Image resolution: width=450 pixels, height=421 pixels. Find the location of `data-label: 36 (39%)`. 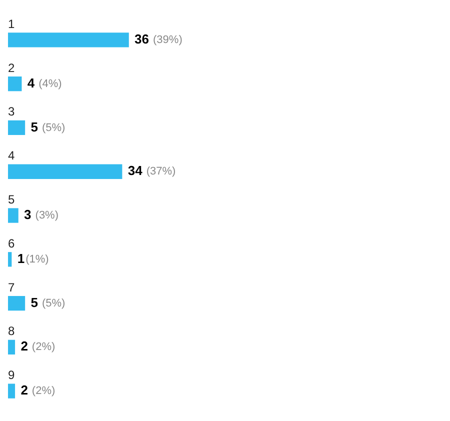

data-label: 36 (39%) is located at coordinates (158, 39).